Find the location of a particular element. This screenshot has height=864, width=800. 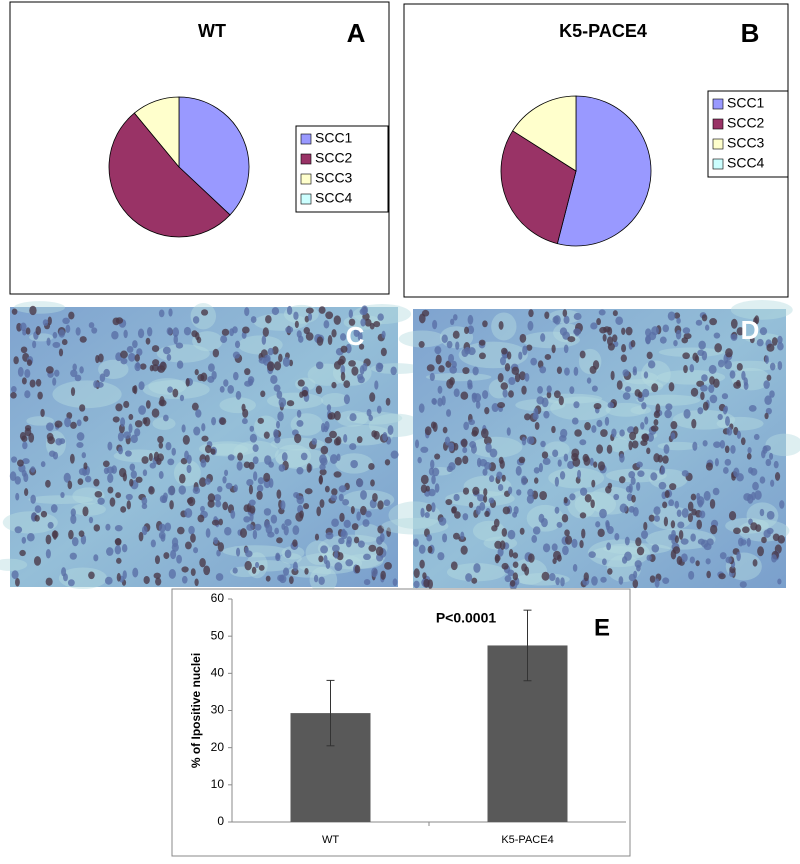

legend-swatch is located at coordinates (718, 144).